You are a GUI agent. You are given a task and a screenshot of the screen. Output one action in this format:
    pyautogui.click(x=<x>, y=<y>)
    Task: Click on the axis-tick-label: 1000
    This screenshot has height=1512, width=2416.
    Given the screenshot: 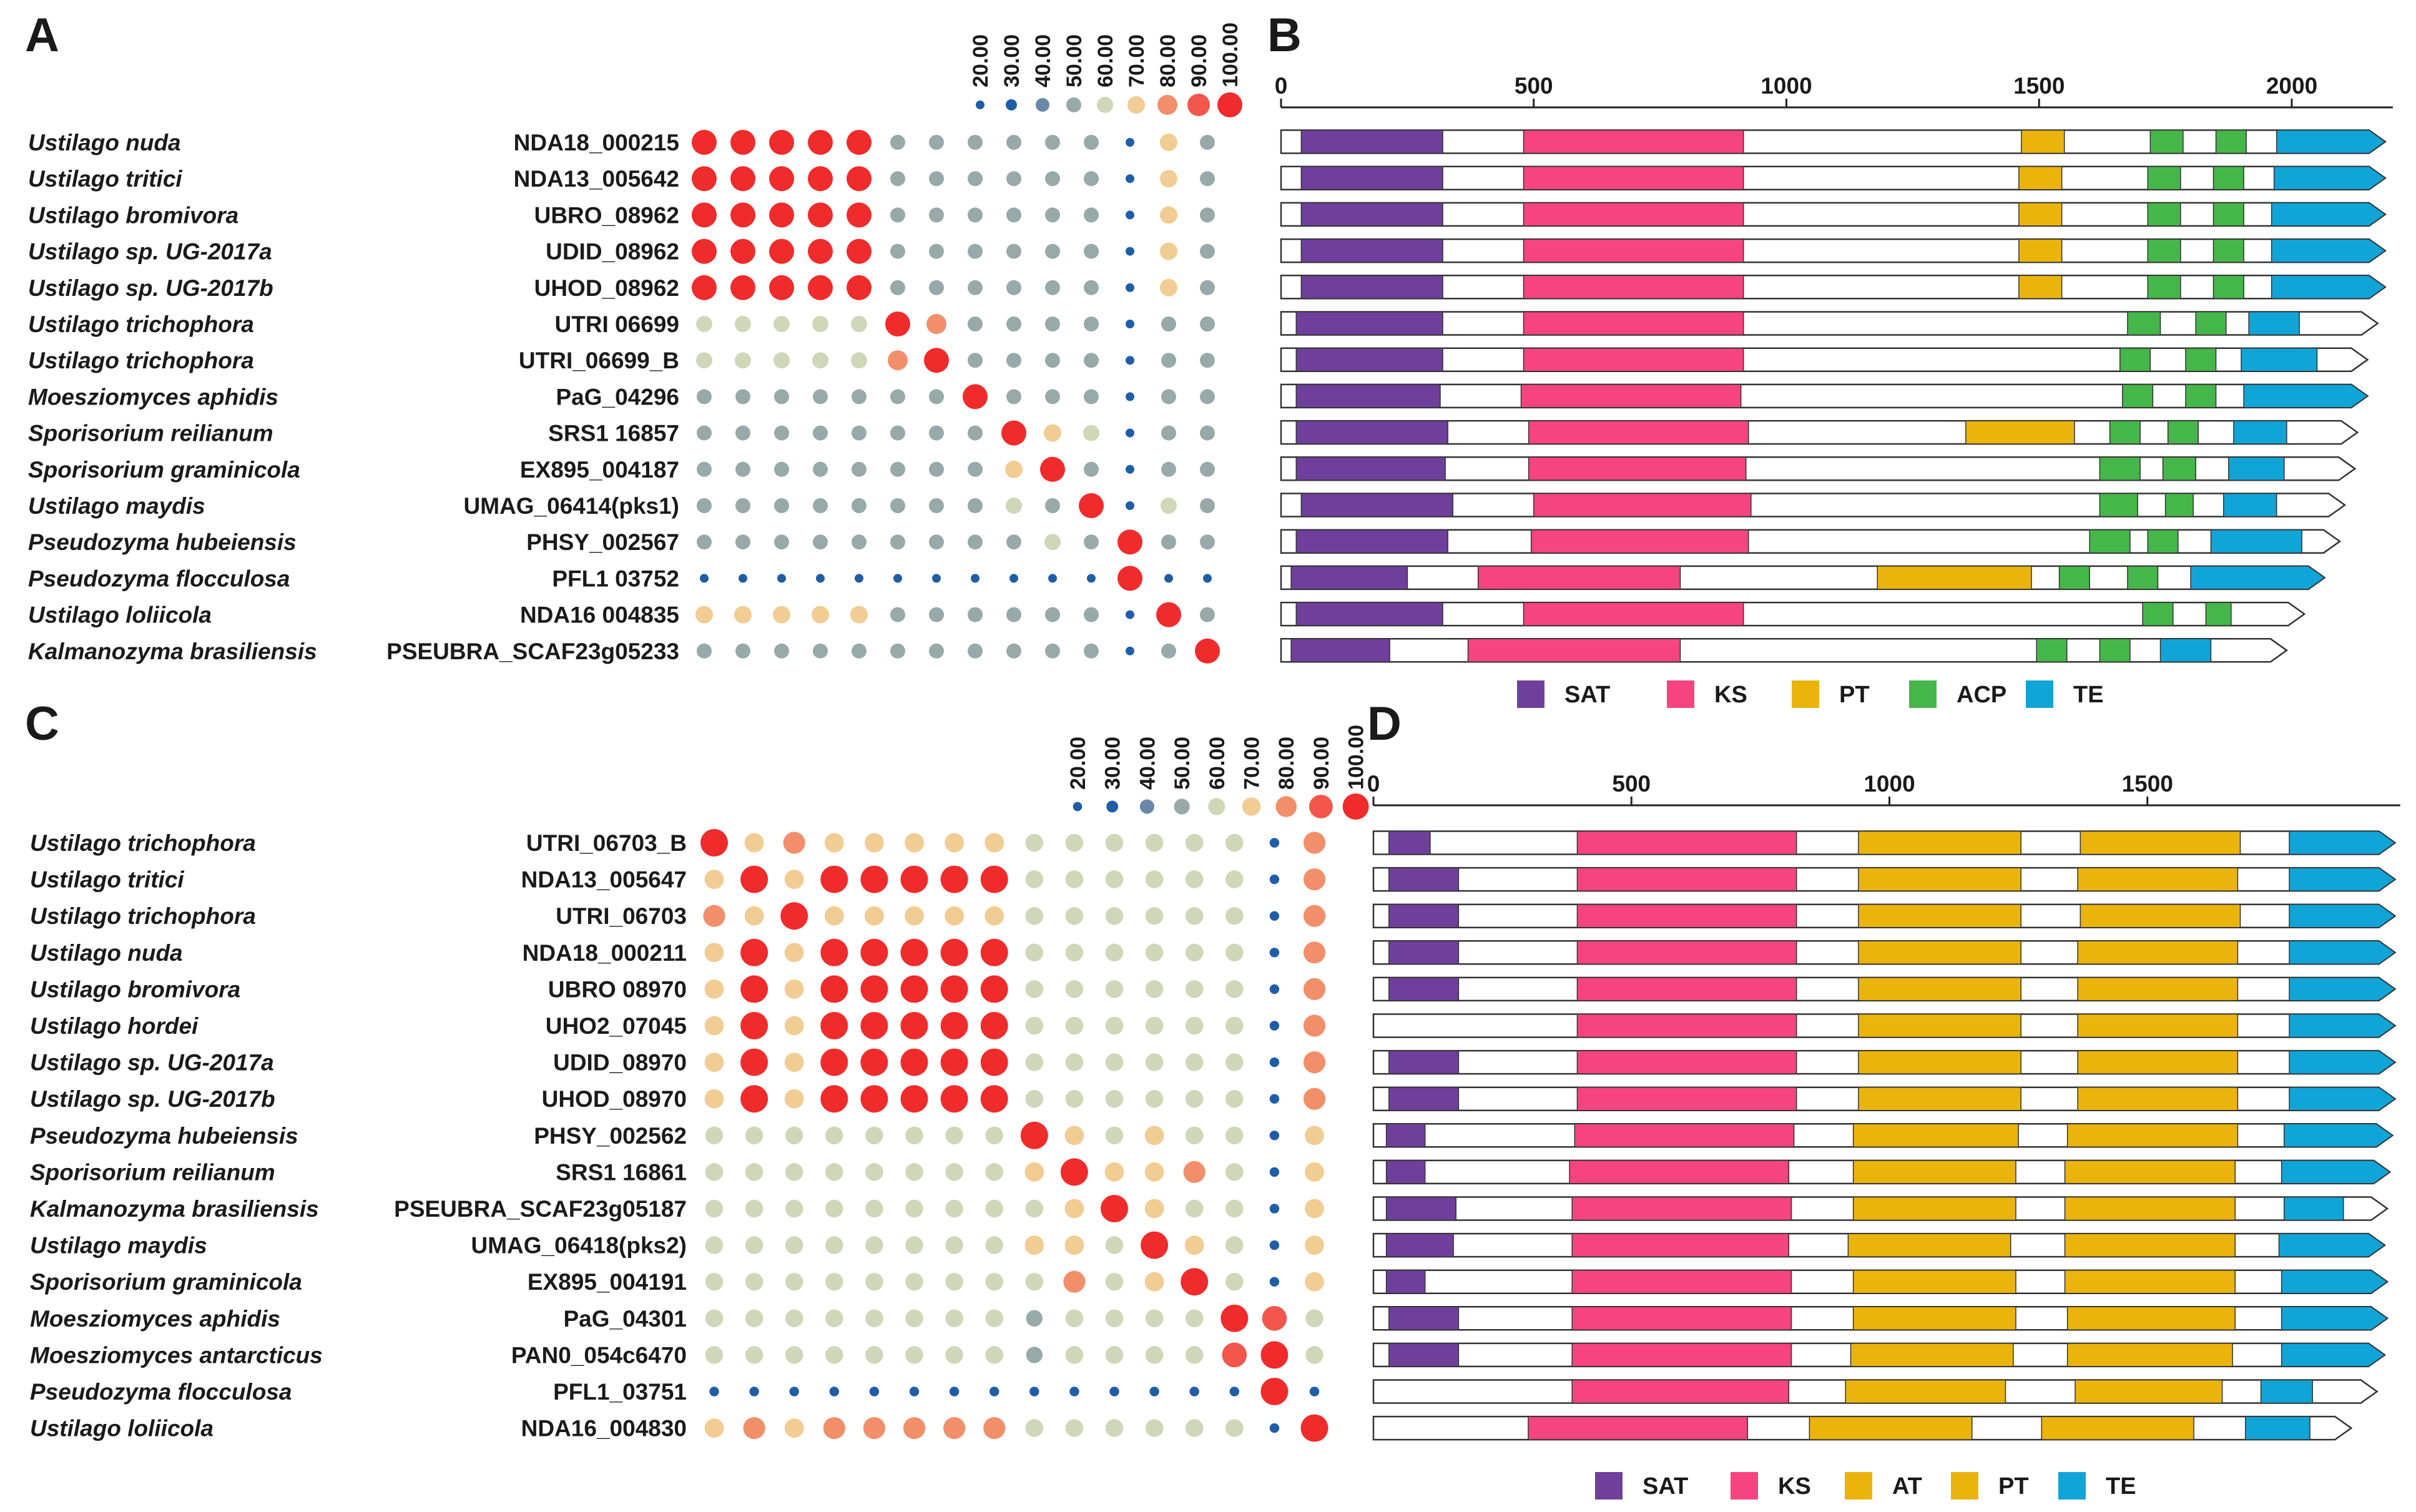 What is the action you would take?
    pyautogui.click(x=1786, y=86)
    